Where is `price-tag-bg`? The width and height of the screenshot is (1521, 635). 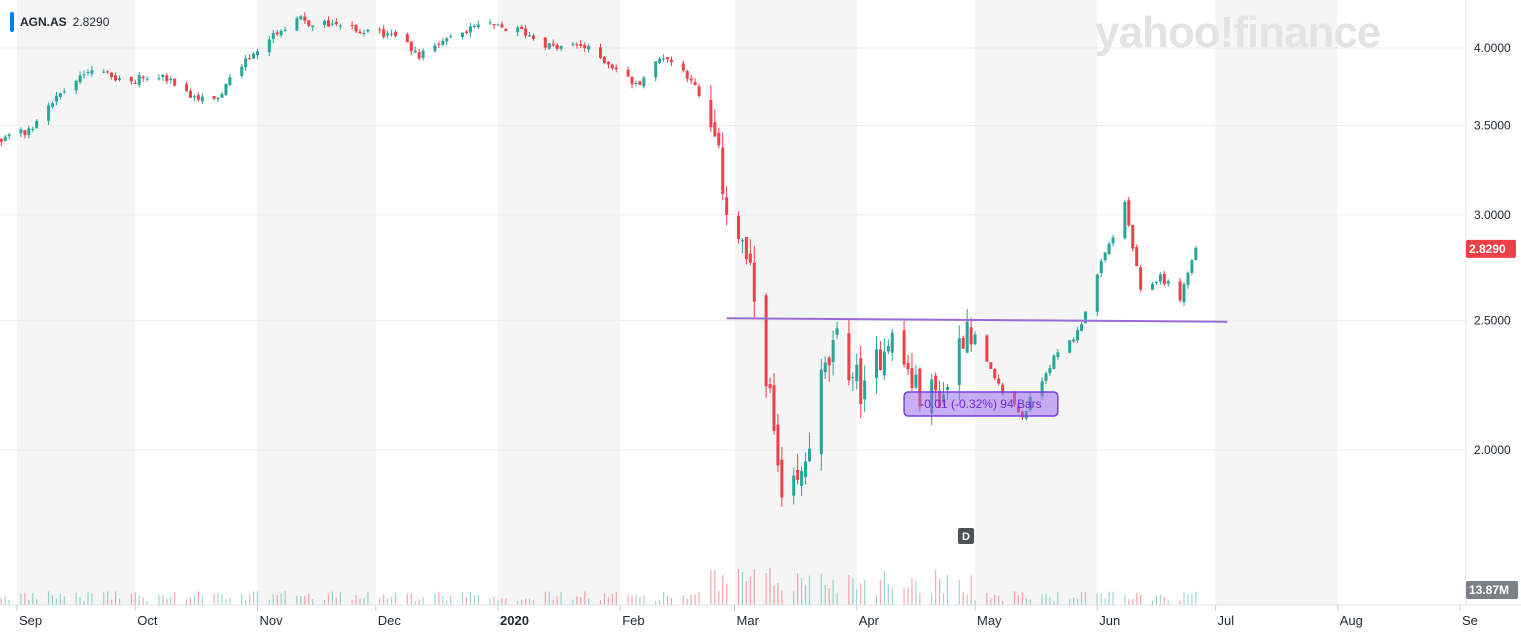
price-tag-bg is located at coordinates (1491, 248).